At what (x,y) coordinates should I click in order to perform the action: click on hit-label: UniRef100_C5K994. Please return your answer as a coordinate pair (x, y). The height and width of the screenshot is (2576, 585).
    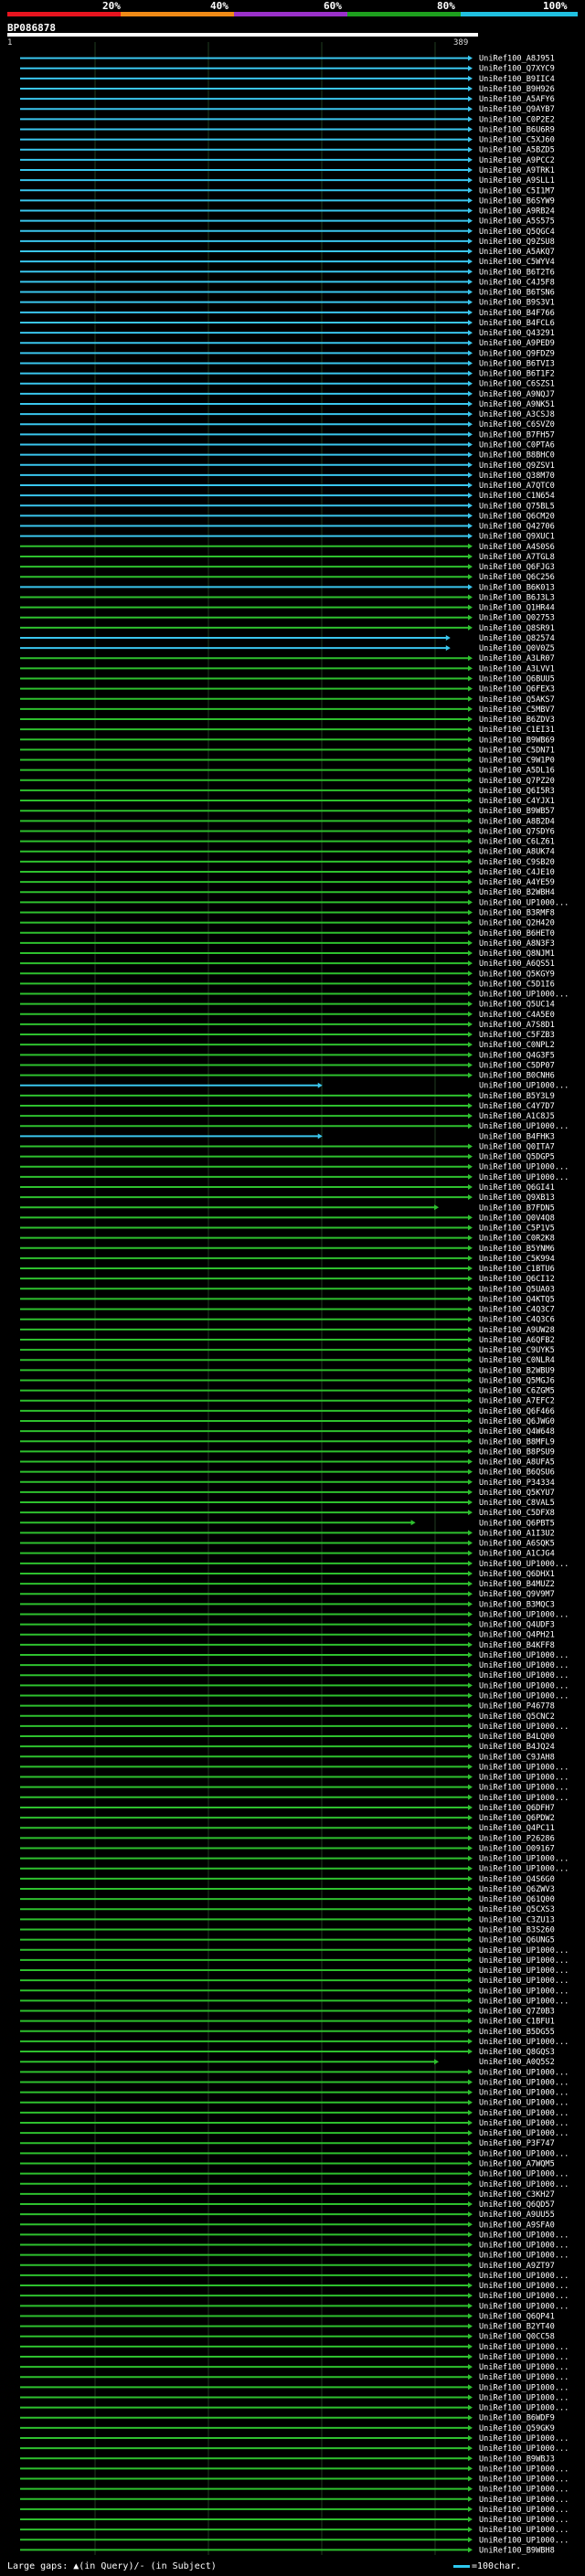
    Looking at the image, I should click on (517, 1259).